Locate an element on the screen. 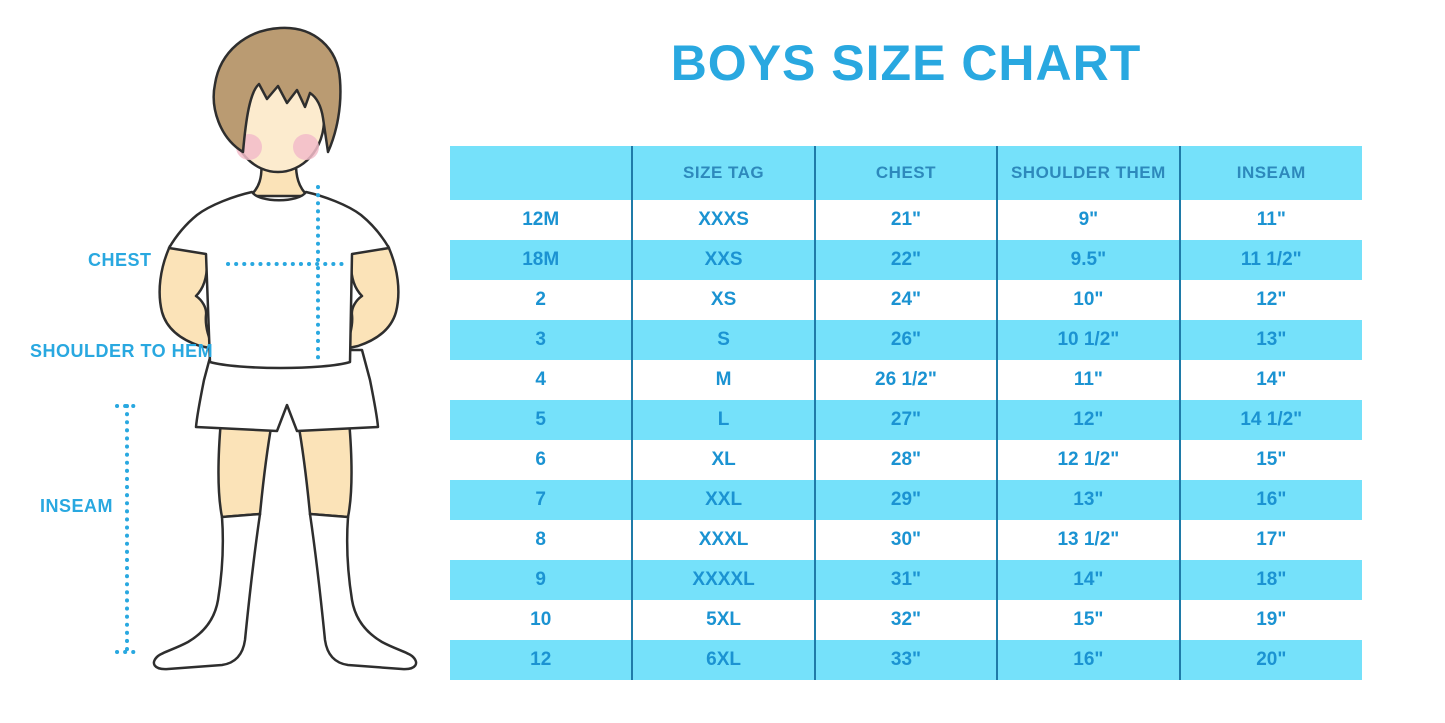 The height and width of the screenshot is (723, 1445). cell-size-tag: 6XL is located at coordinates (723, 660).